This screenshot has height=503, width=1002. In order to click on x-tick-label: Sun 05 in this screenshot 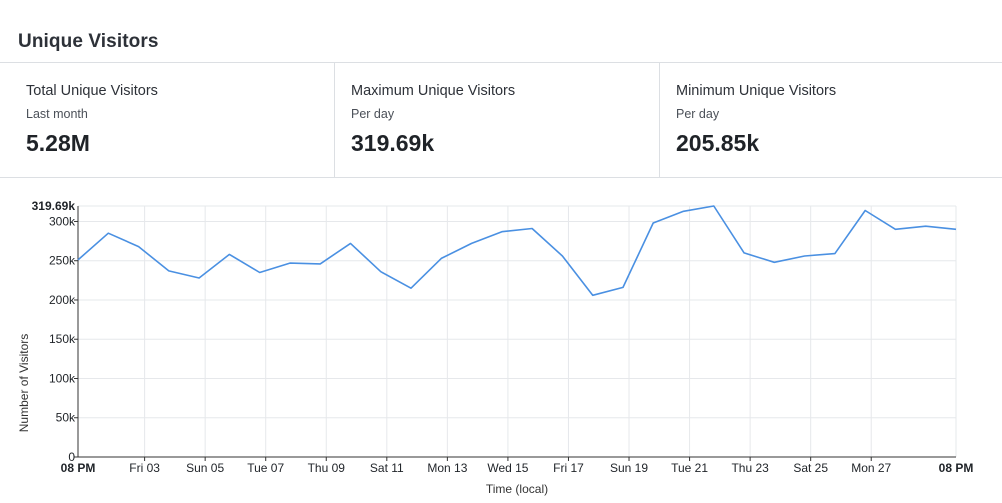, I will do `click(205, 468)`.